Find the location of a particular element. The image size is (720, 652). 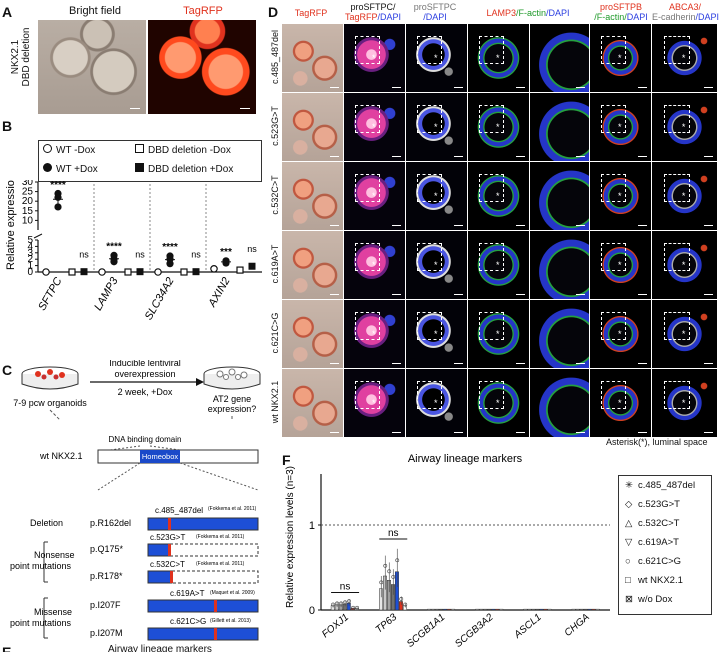

q175-truncated is located at coordinates (214, 550).